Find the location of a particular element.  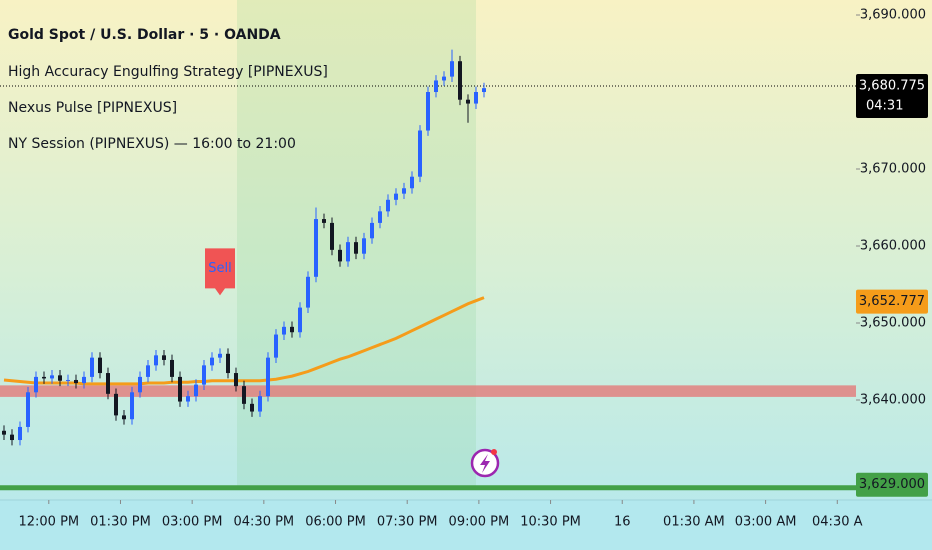

price-label: 3,629.000 is located at coordinates (892, 484).